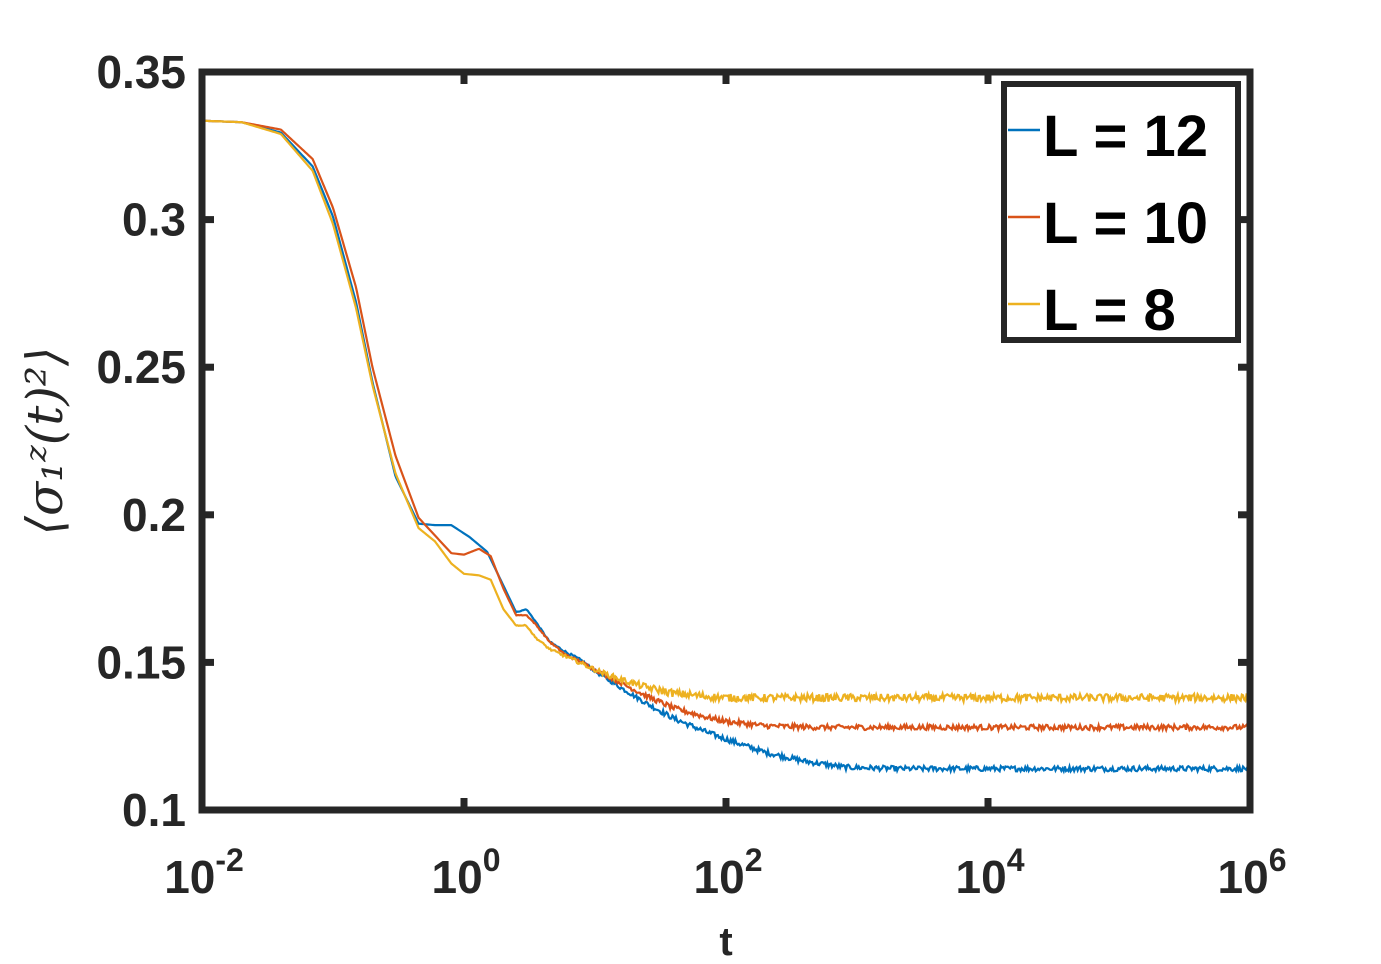 The image size is (1381, 964). I want to click on legend: L = 12 L = 10 L = 8, so click(1121, 212).